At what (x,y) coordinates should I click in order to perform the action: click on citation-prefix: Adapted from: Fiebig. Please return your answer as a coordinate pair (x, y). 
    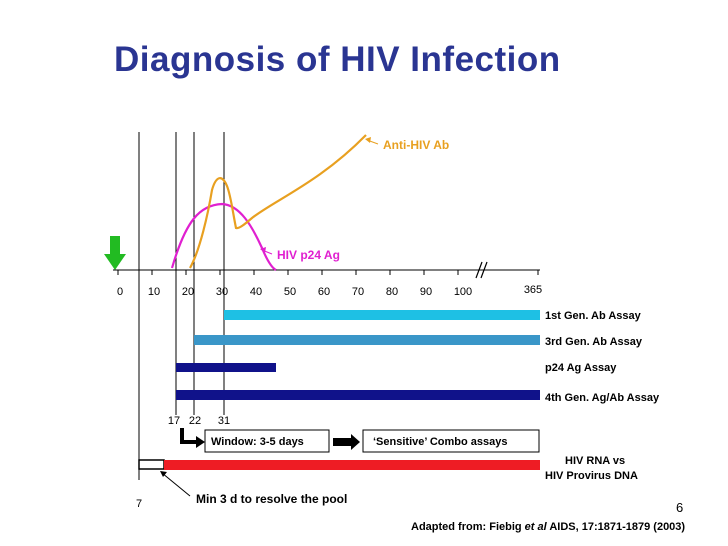
    Looking at the image, I should click on (468, 527).